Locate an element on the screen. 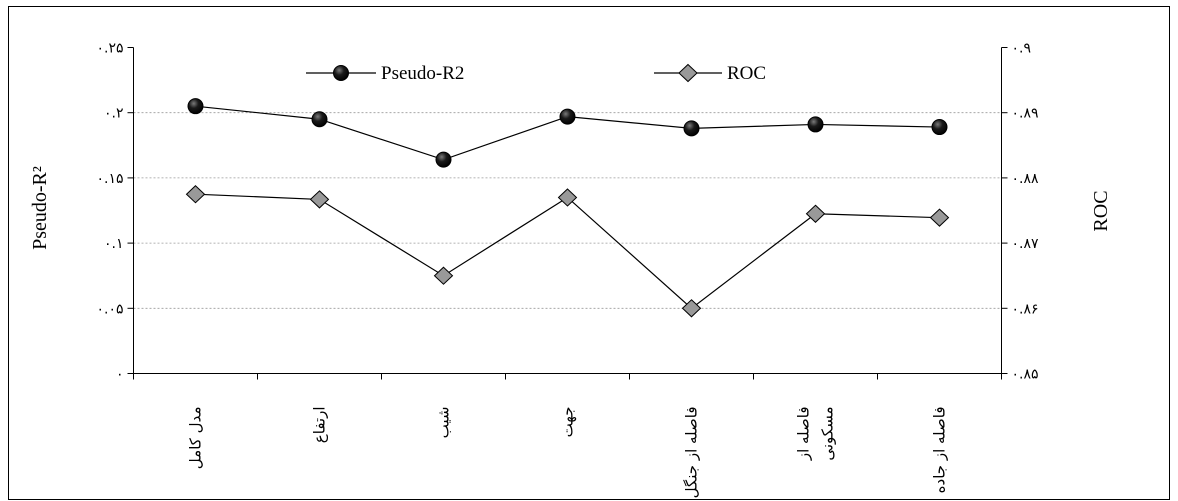 The width and height of the screenshot is (1178, 501). y2-tick-label: ۰.۸۹ is located at coordinates (1025, 114).